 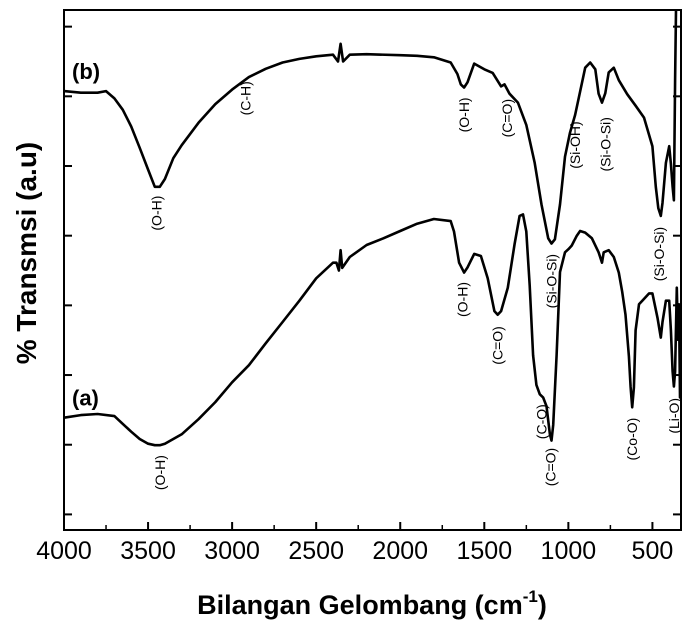 I want to click on x-tick-label-2000: 2000, so click(x=400, y=551).